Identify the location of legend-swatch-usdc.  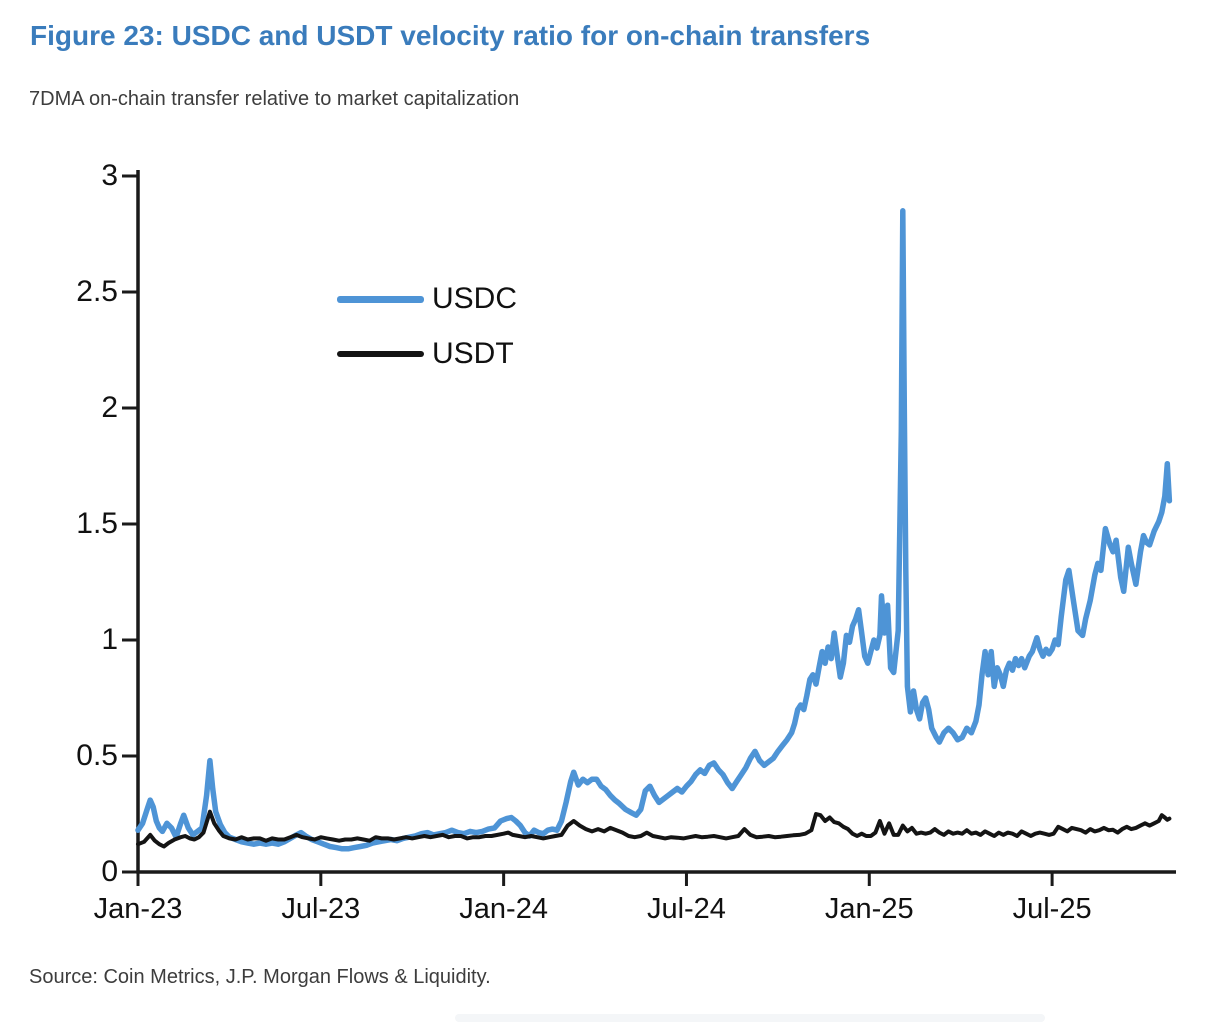
(380, 299).